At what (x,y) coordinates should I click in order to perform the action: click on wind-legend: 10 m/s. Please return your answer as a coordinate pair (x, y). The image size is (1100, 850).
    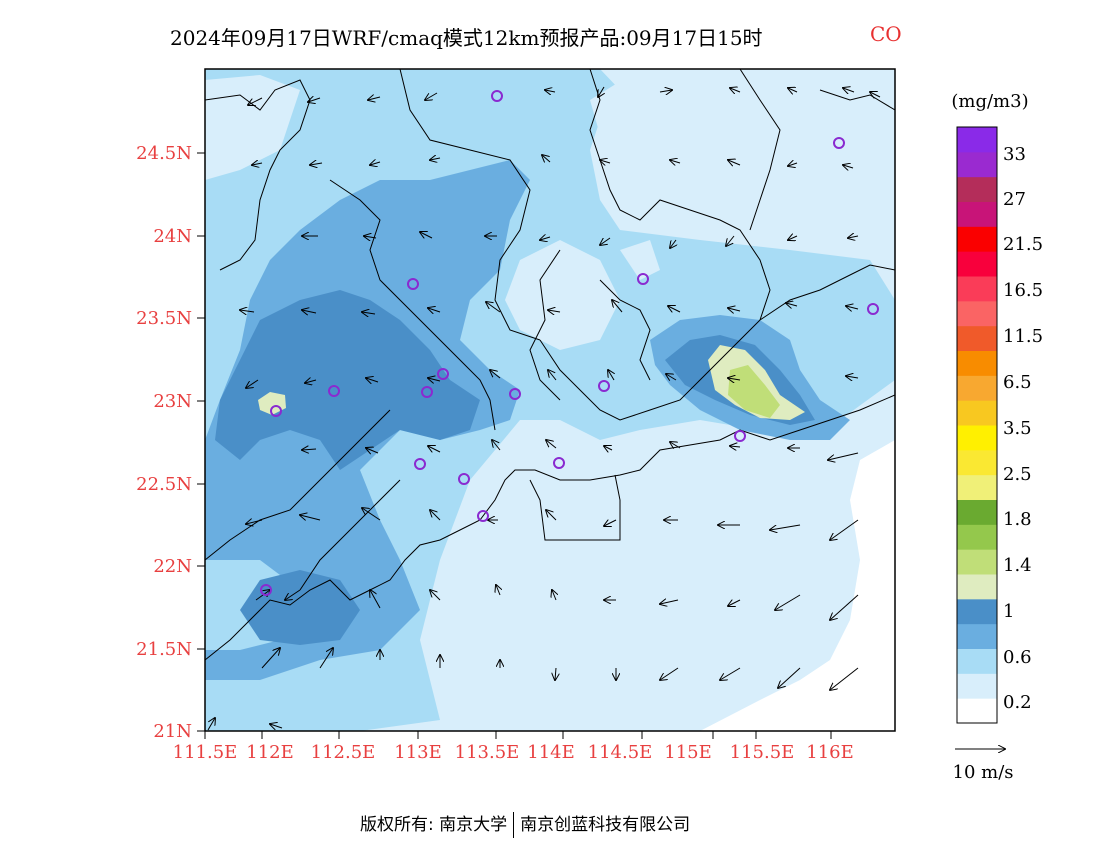
    Looking at the image, I should click on (983, 766).